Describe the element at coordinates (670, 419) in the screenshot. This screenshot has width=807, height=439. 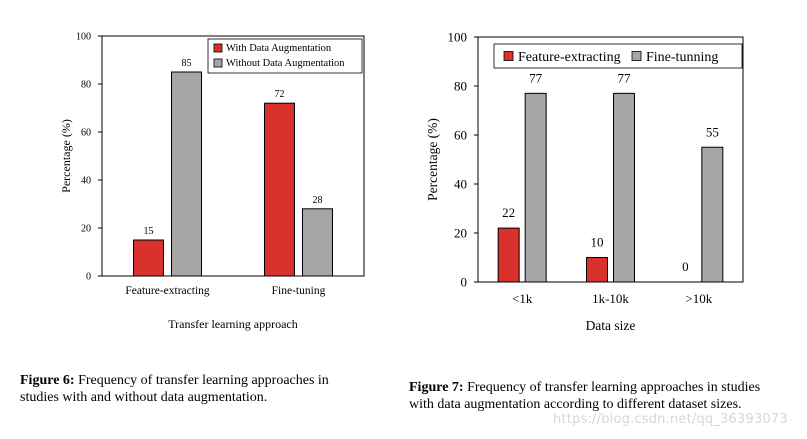
I see `watermark: https://blog.csdn.net/qq_36393073` at that location.